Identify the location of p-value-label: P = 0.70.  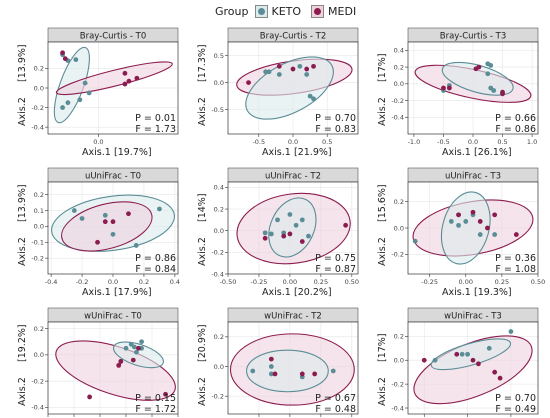
(335, 118).